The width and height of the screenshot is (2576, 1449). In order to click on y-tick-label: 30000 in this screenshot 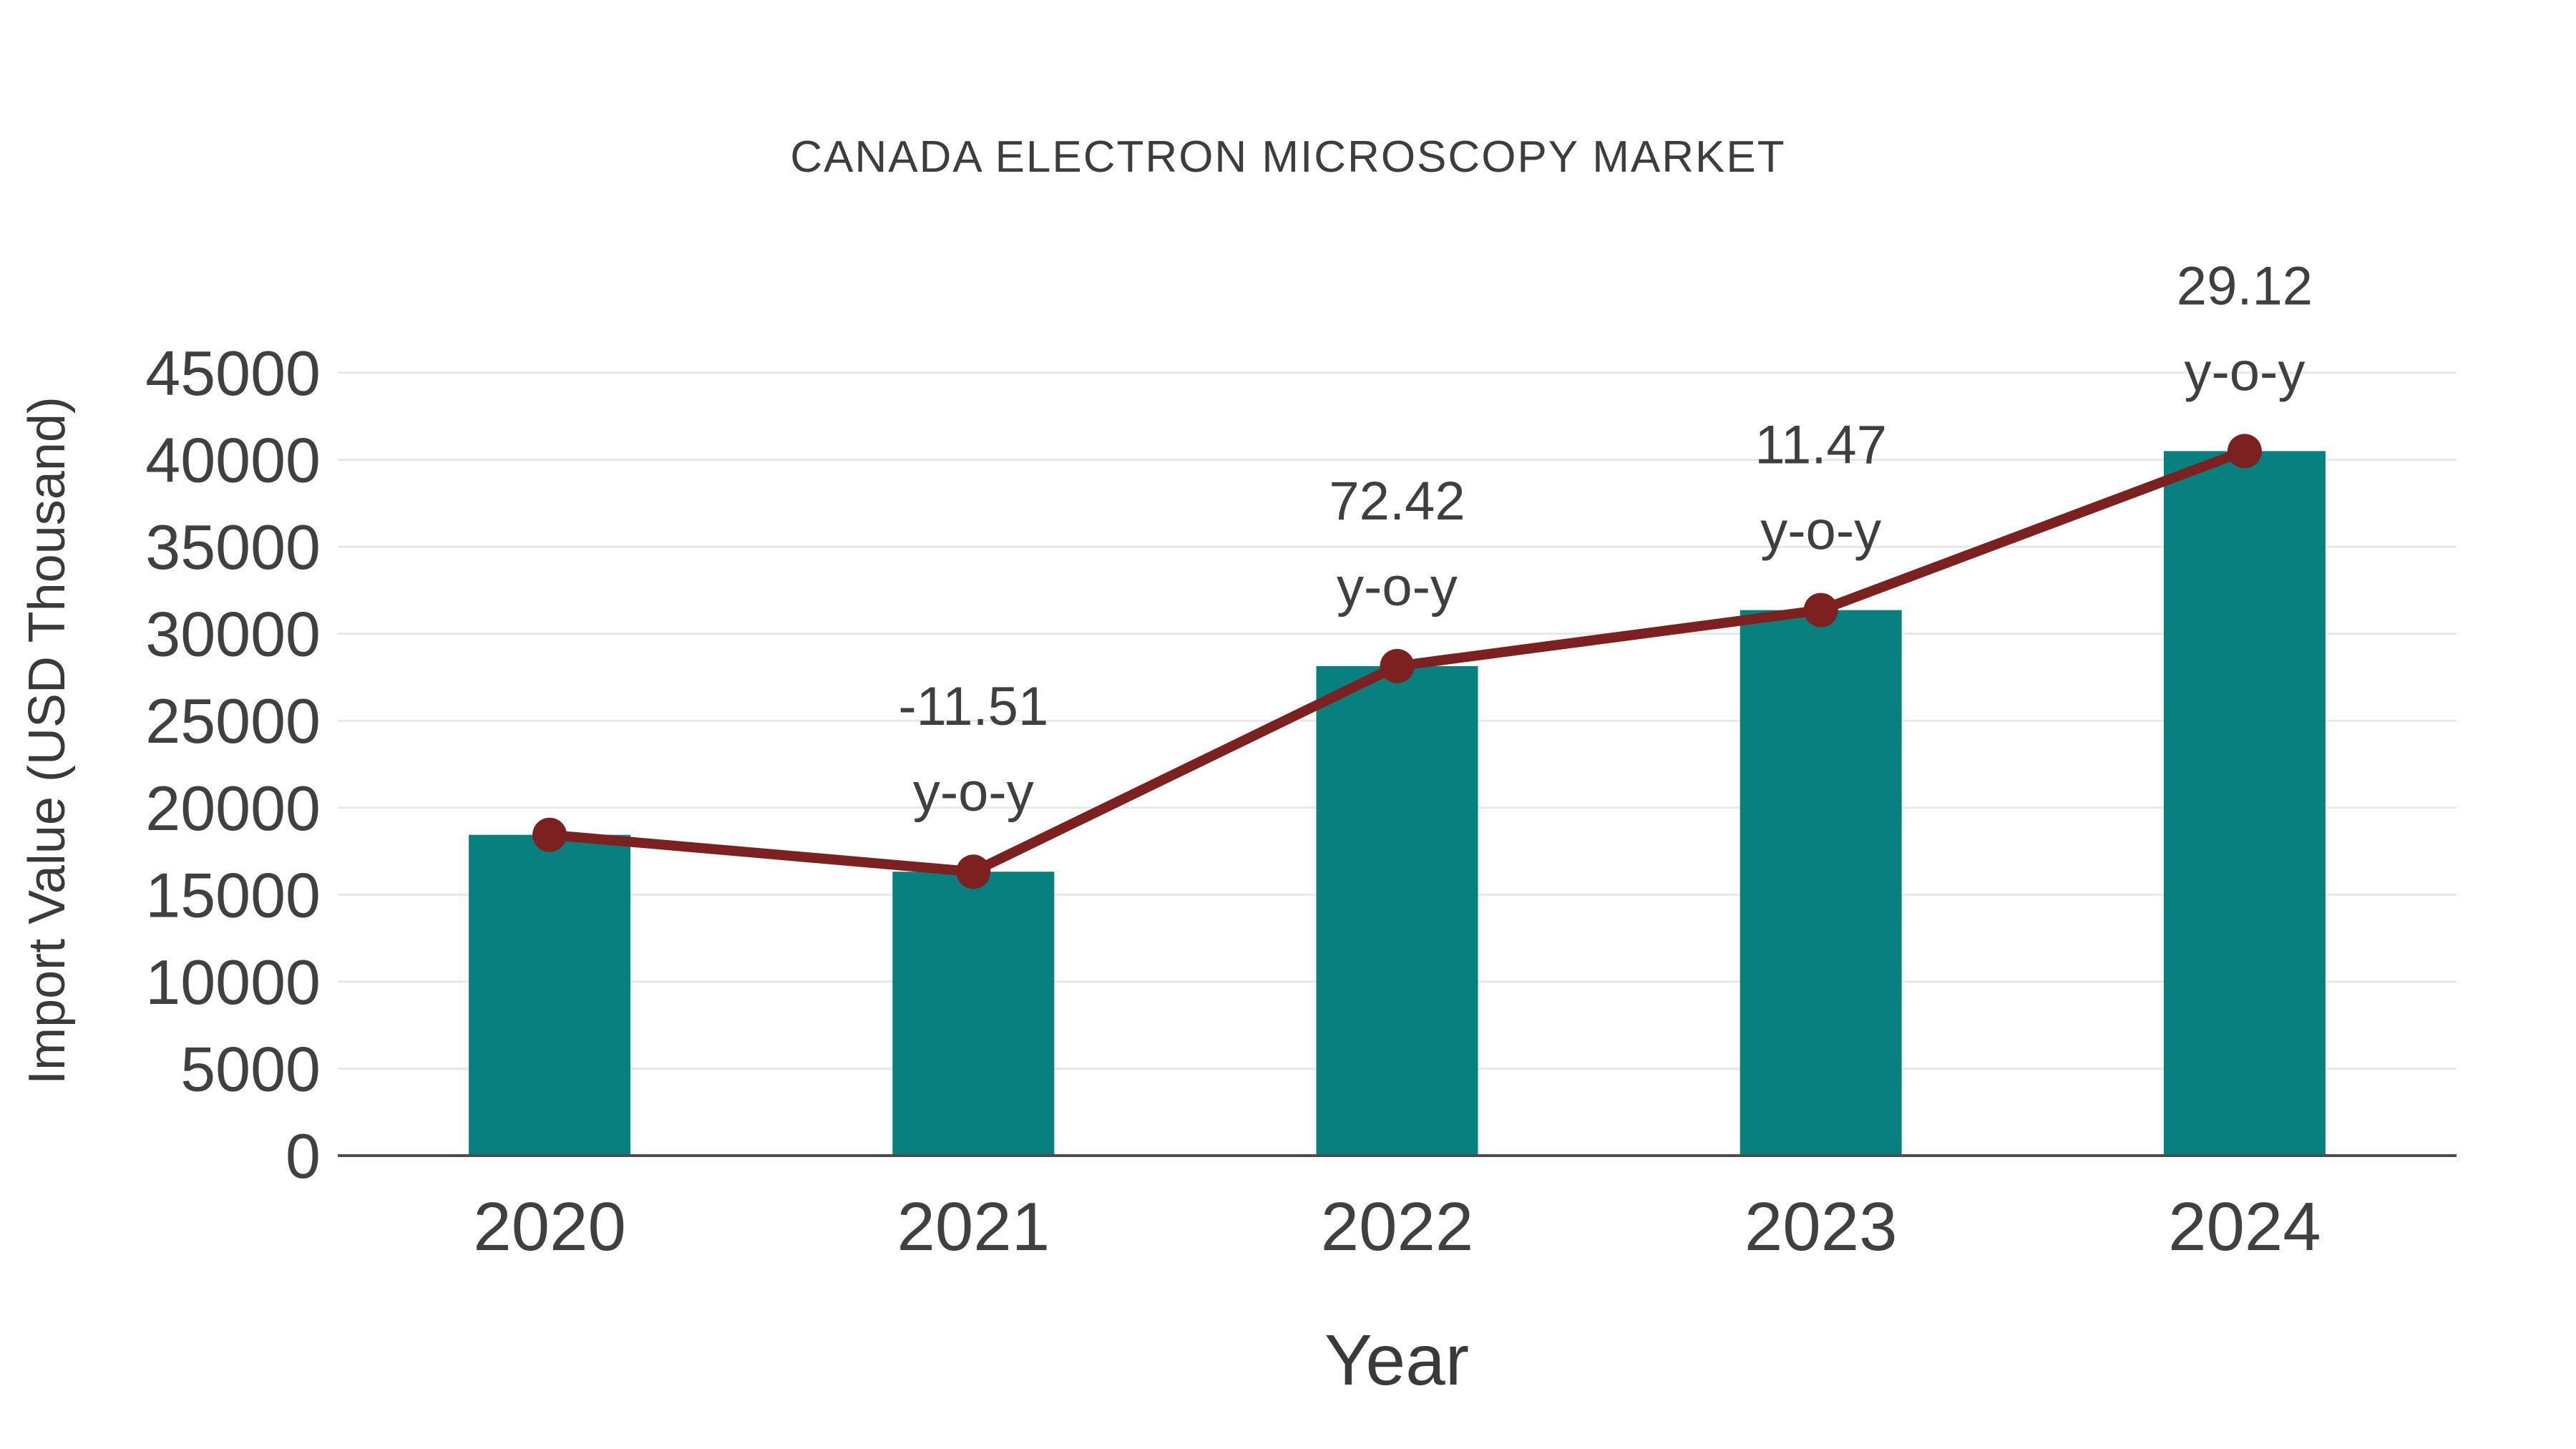, I will do `click(233, 634)`.